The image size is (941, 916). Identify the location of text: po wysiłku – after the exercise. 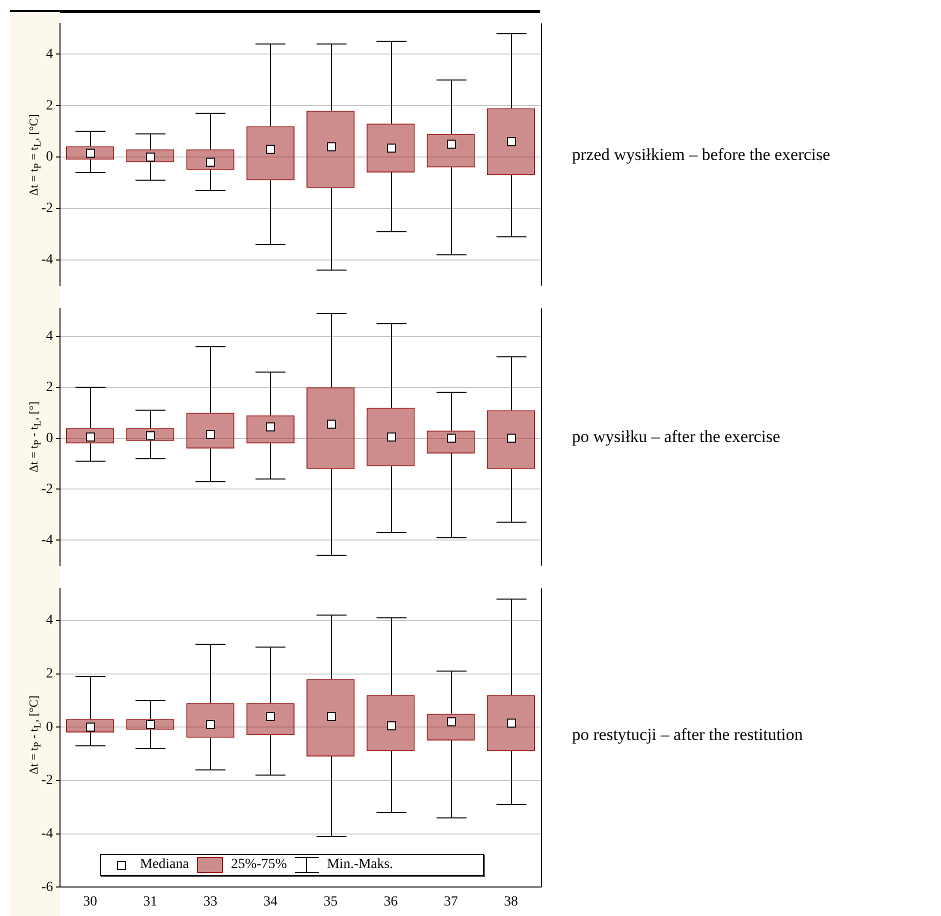
(676, 437).